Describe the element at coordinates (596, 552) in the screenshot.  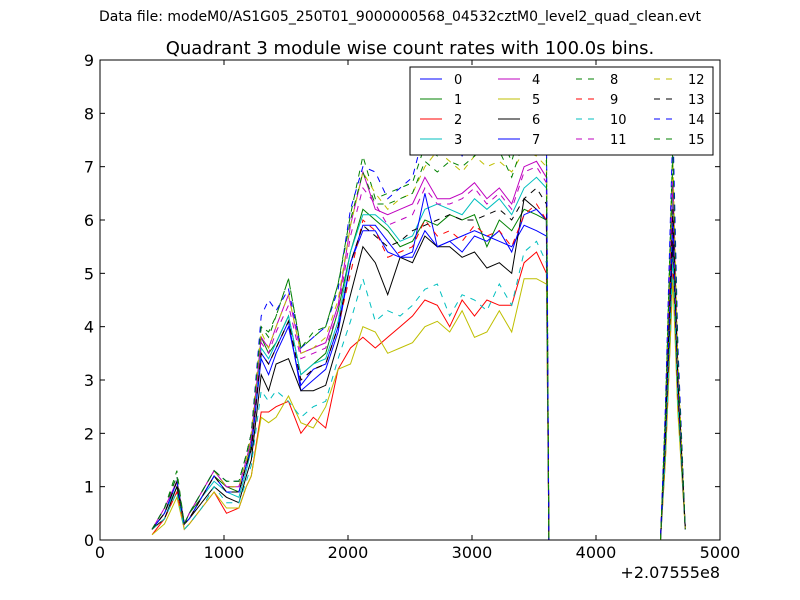
I see `x-tick-label: 4000` at that location.